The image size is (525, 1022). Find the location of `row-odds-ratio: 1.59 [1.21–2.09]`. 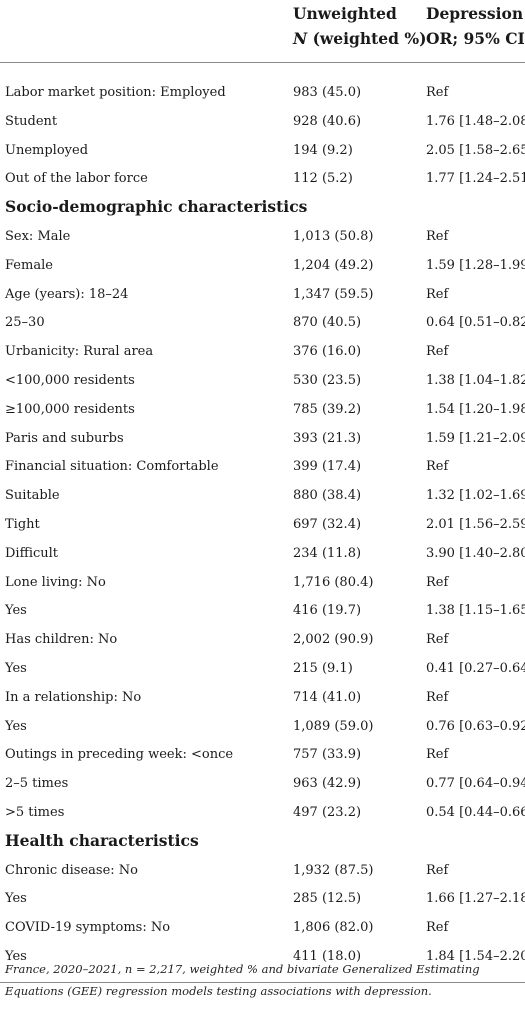

row-odds-ratio: 1.59 [1.21–2.09] is located at coordinates (475, 438).